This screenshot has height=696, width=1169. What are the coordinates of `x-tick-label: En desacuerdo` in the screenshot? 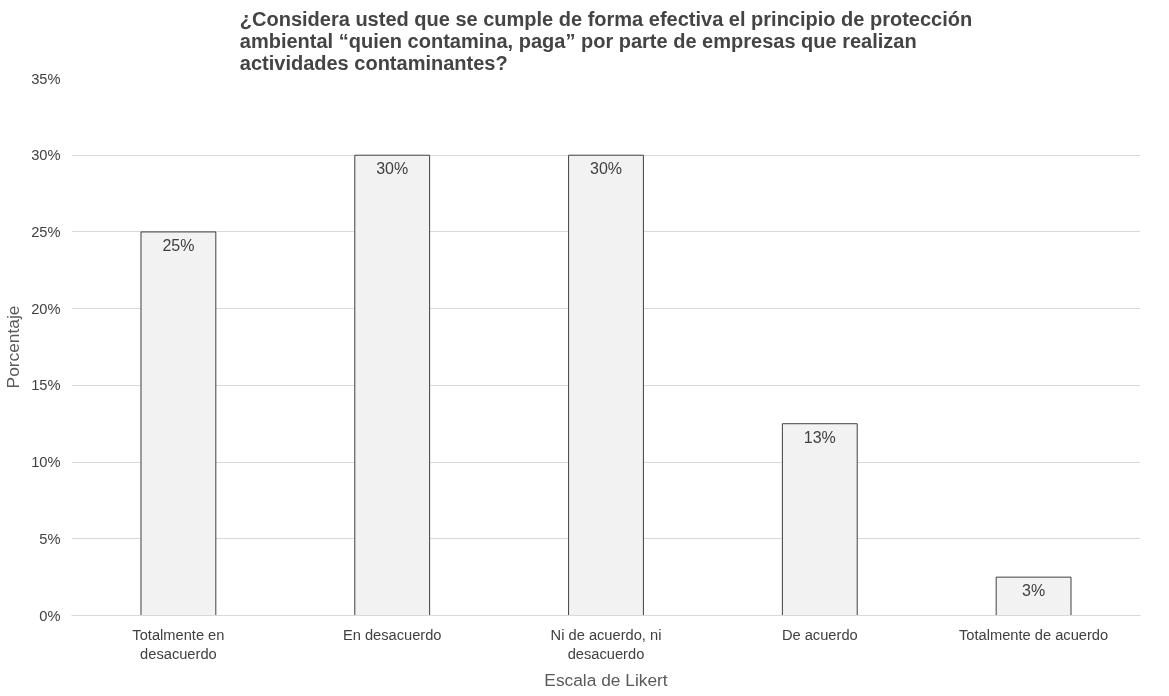 It's located at (392, 634).